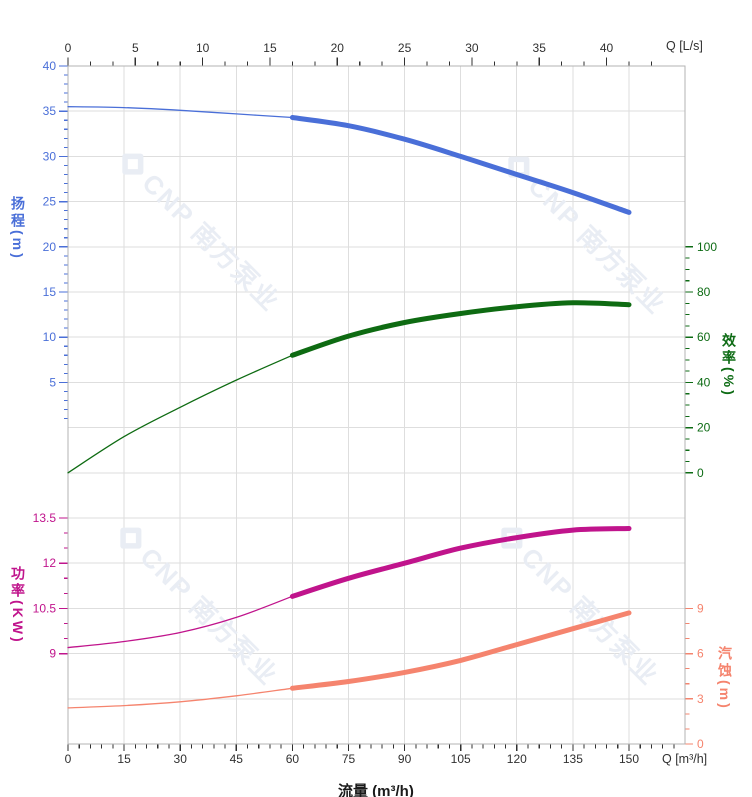 This screenshot has height=797, width=752. Describe the element at coordinates (405, 759) in the screenshot. I see `svg-text: 90` at that location.